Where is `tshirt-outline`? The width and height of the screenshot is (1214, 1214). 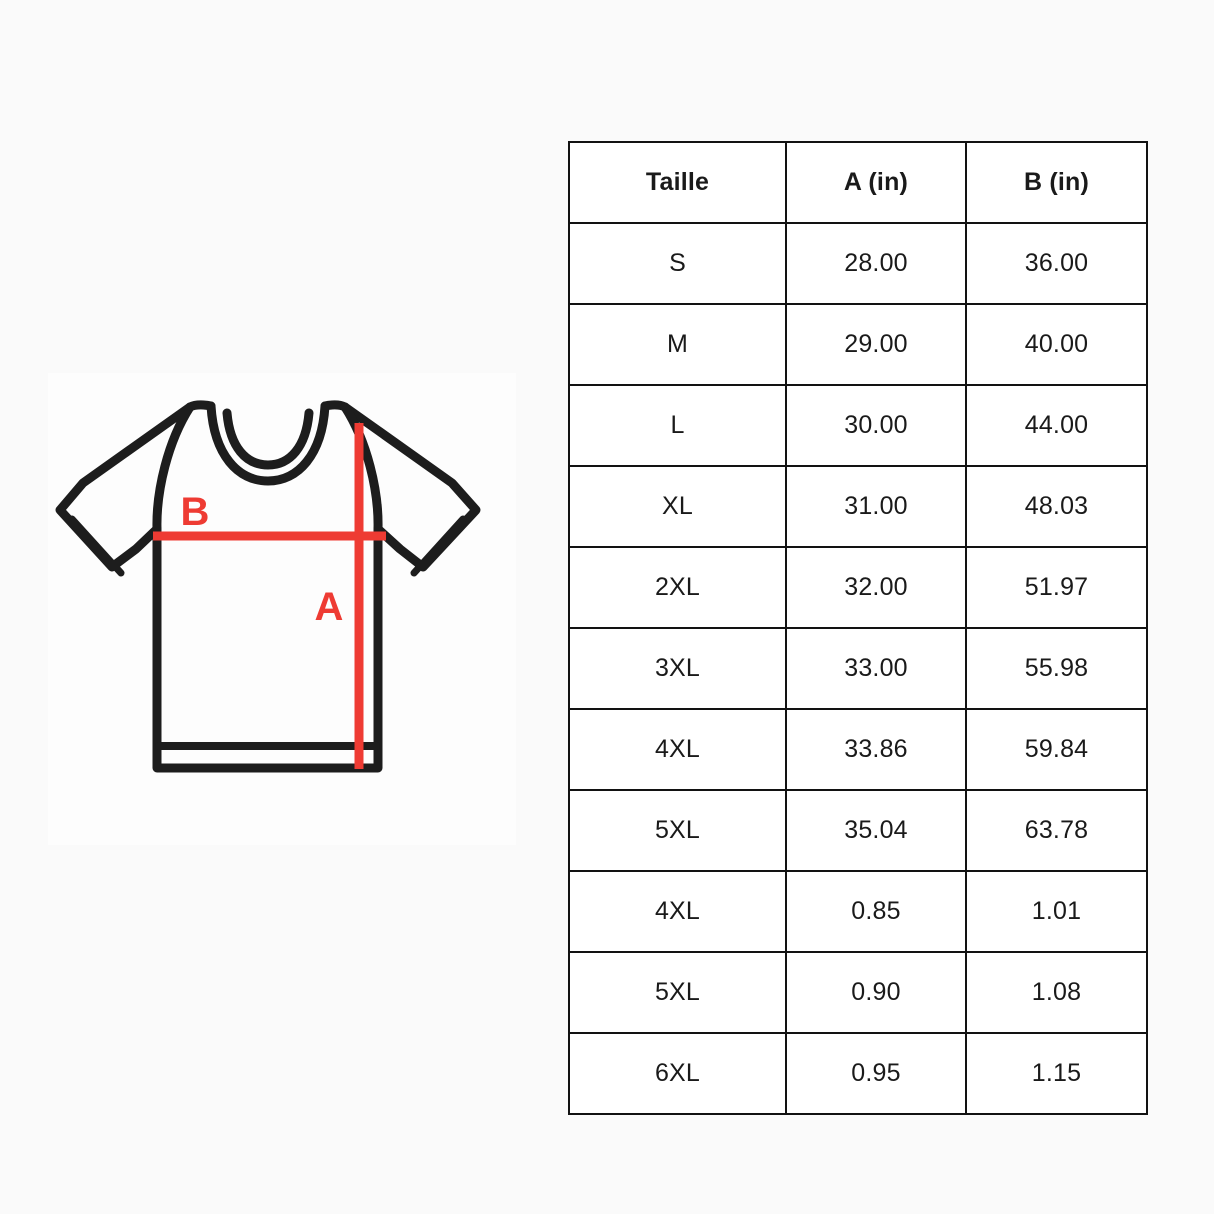 tshirt-outline is located at coordinates (268, 586).